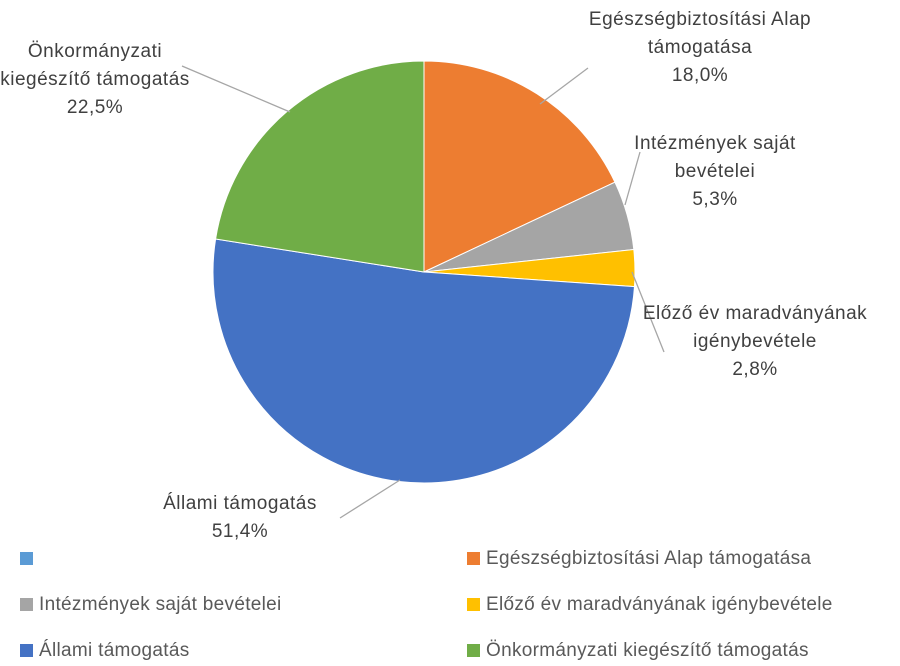 Image resolution: width=900 pixels, height=666 pixels. What do you see at coordinates (160, 604) in the screenshot?
I see `legend-label: Intézmények saját bevételei` at bounding box center [160, 604].